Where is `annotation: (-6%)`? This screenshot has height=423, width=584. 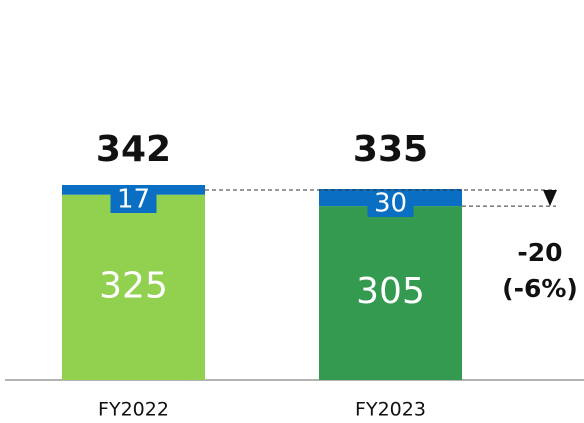
annotation: (-6%) is located at coordinates (540, 288).